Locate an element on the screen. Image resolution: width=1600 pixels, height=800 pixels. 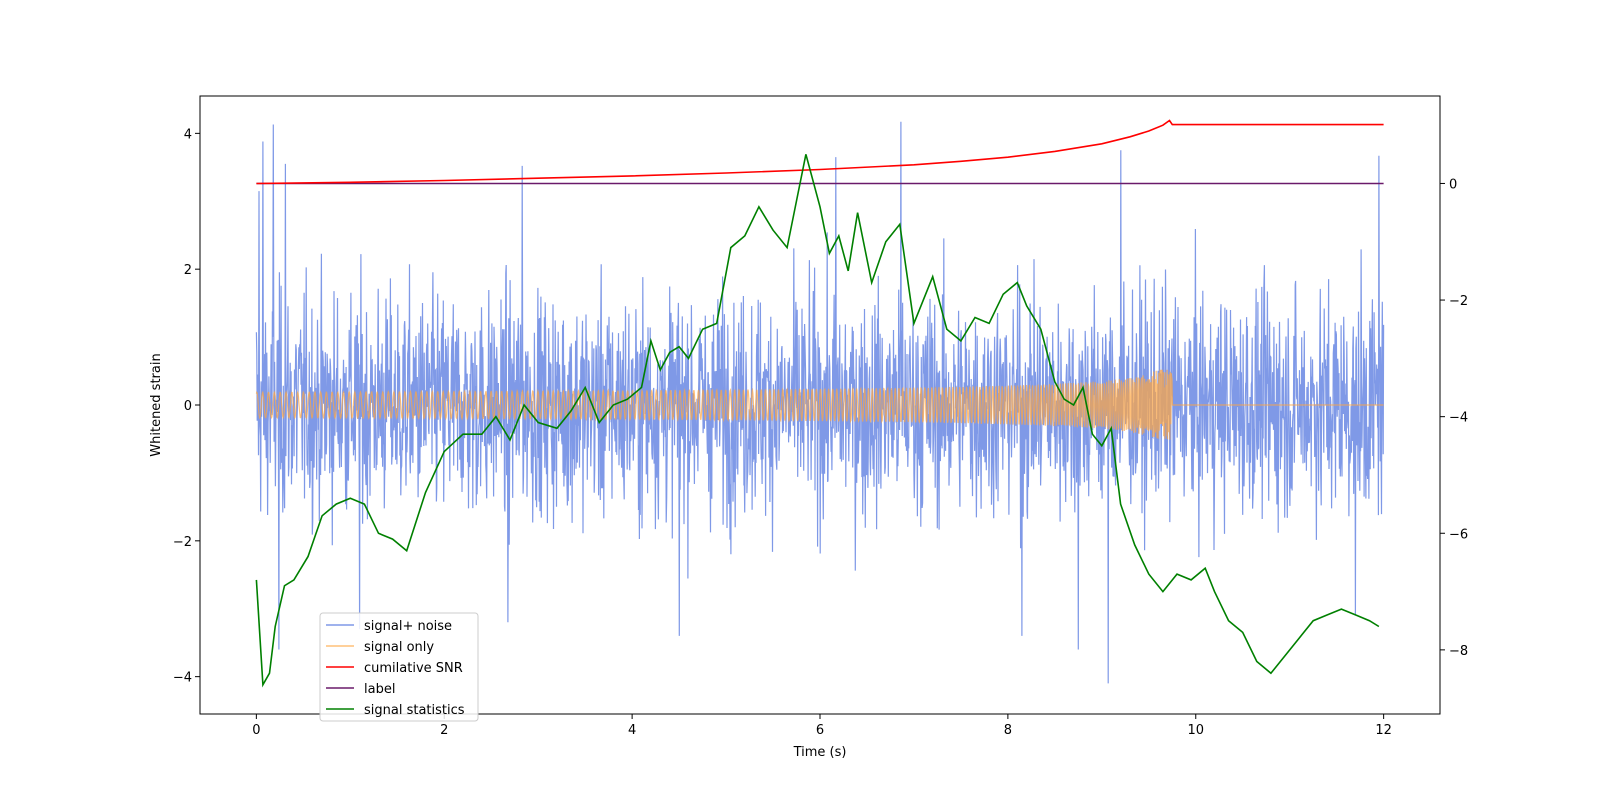
y-left-tick-label: −2 is located at coordinates (182, 542).